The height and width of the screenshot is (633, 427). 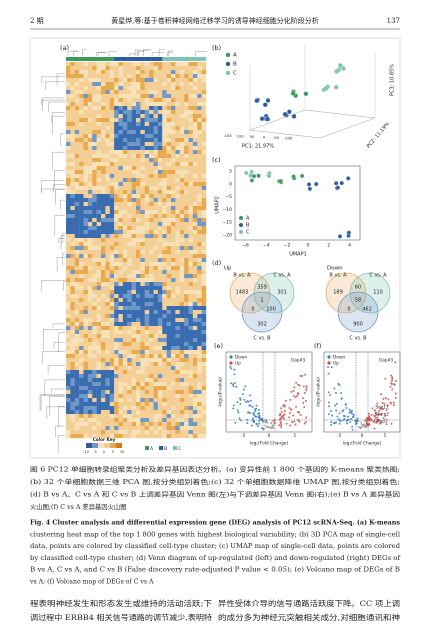 What do you see at coordinates (306, 94) in the screenshot?
I see `pca-point` at bounding box center [306, 94].